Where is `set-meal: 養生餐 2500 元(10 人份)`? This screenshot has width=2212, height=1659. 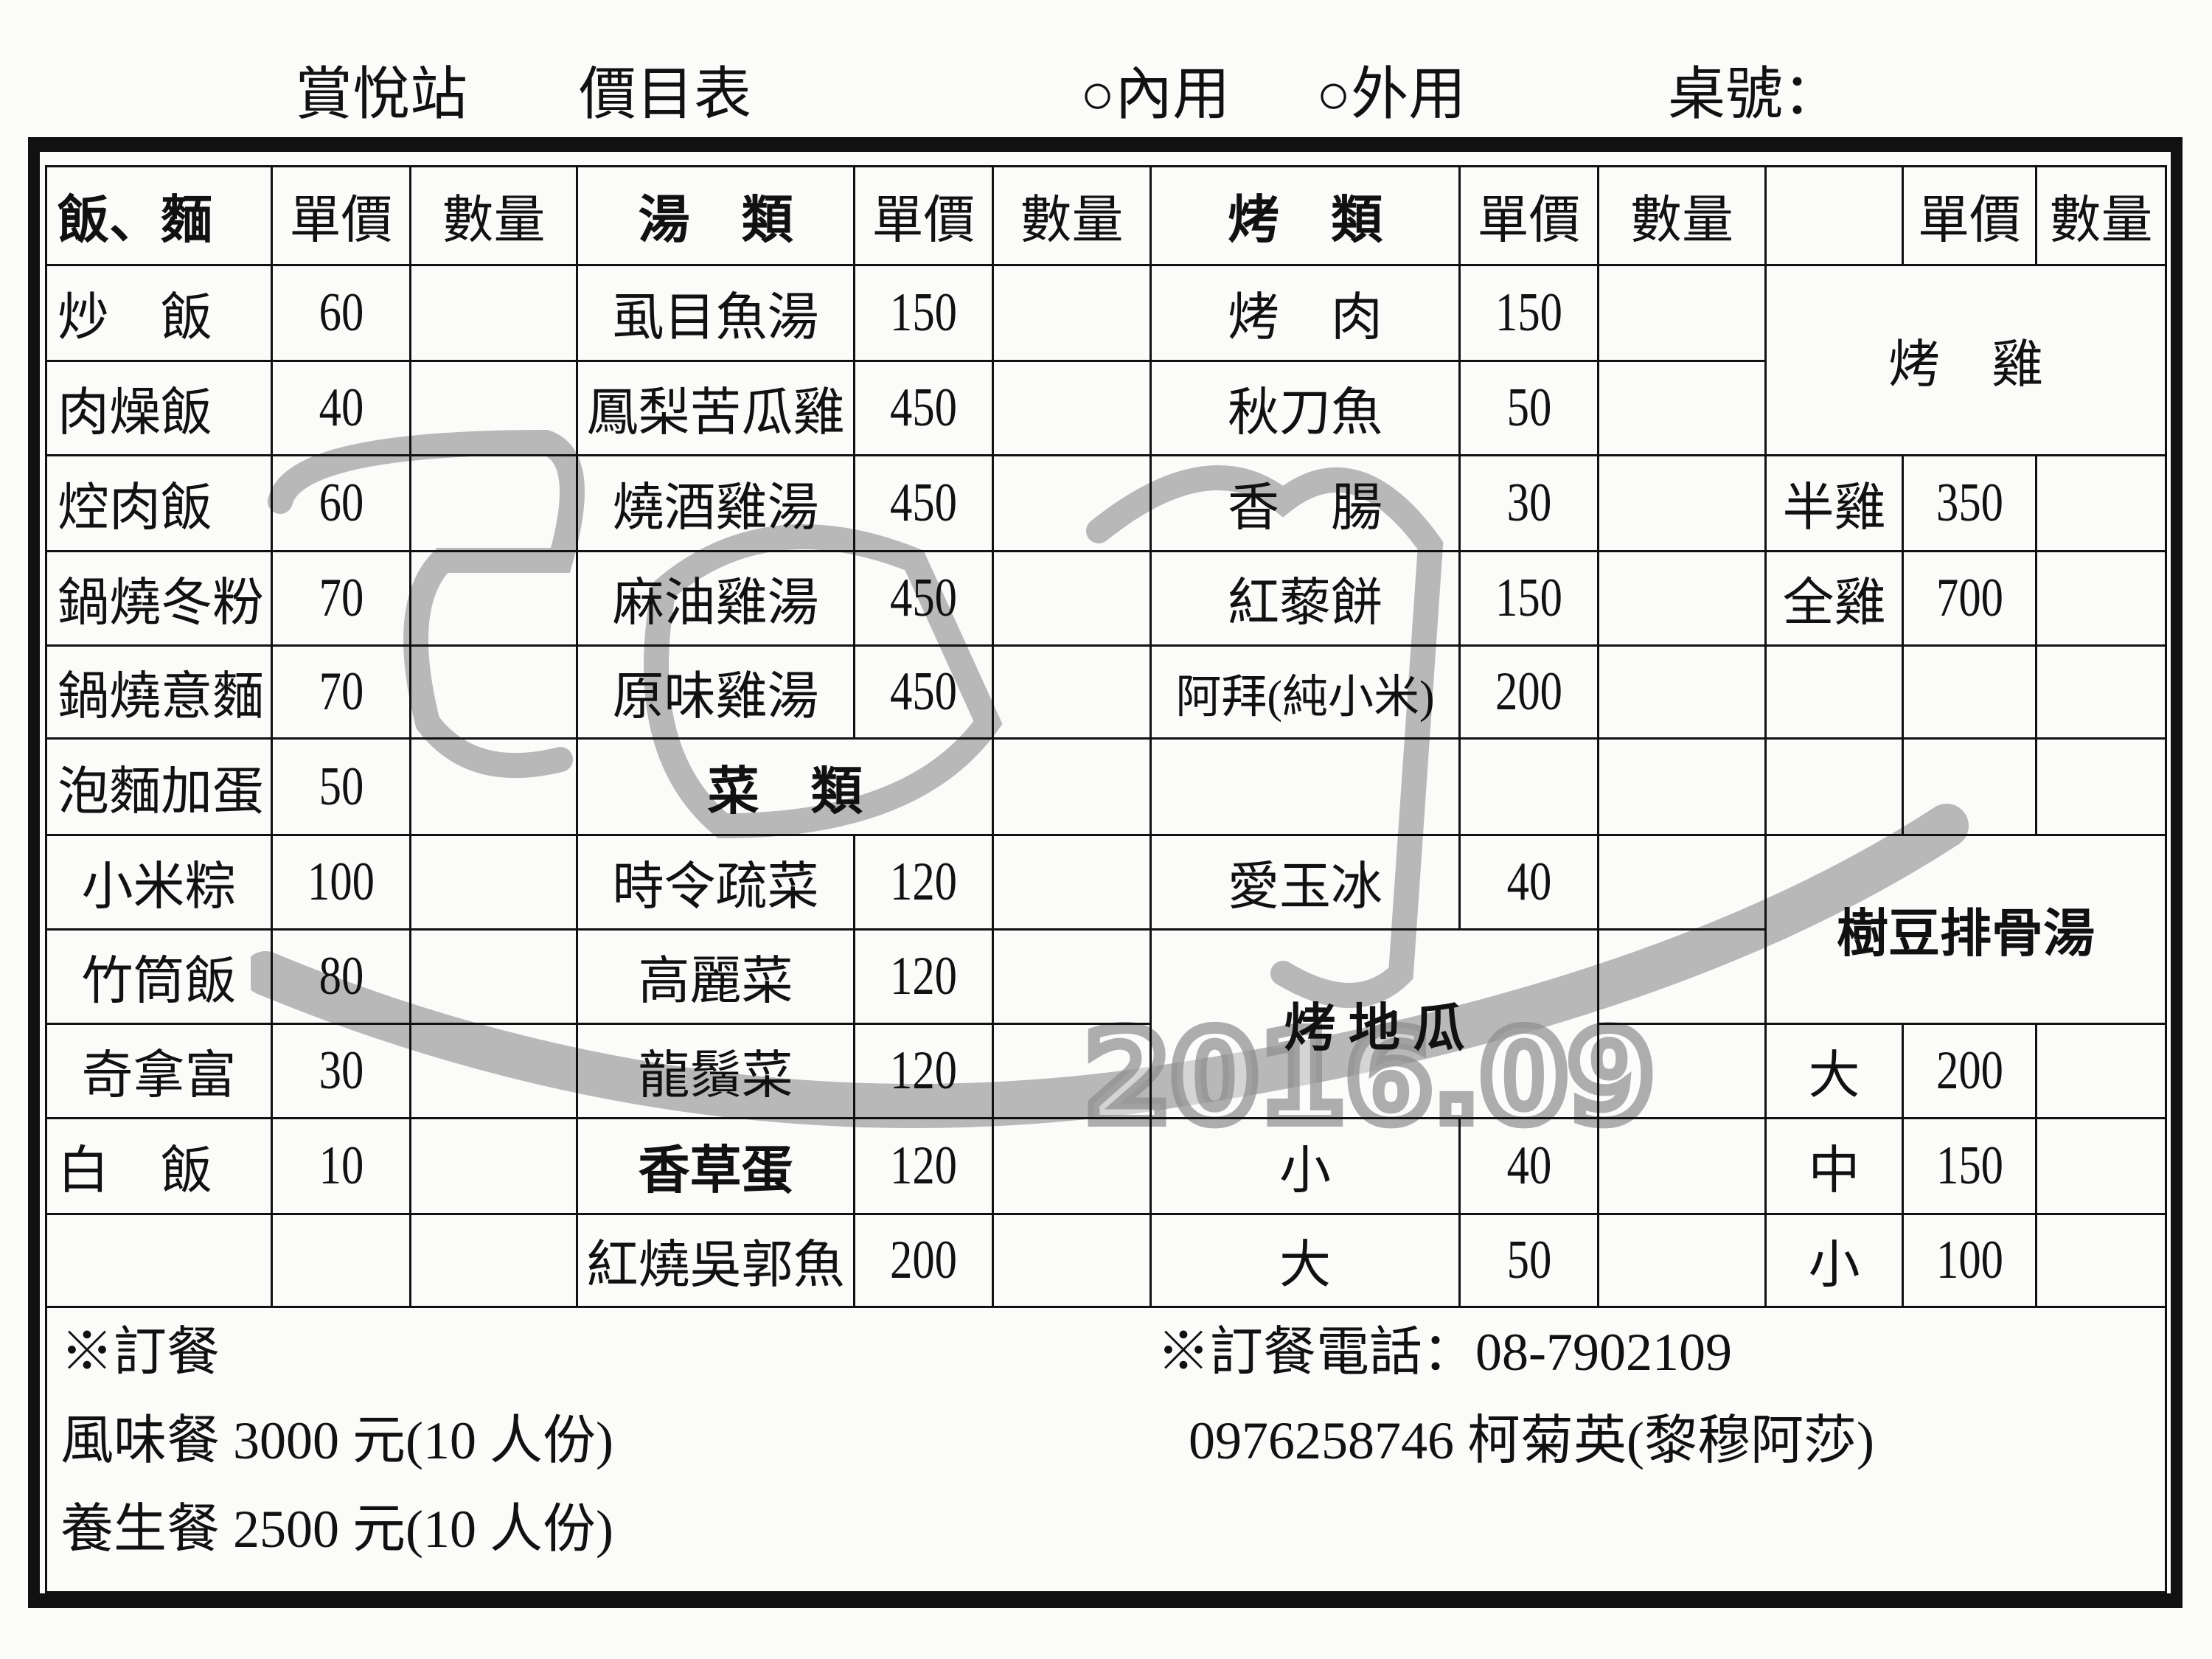
set-meal: 養生餐 2500 元(10 人份) is located at coordinates (336, 1529).